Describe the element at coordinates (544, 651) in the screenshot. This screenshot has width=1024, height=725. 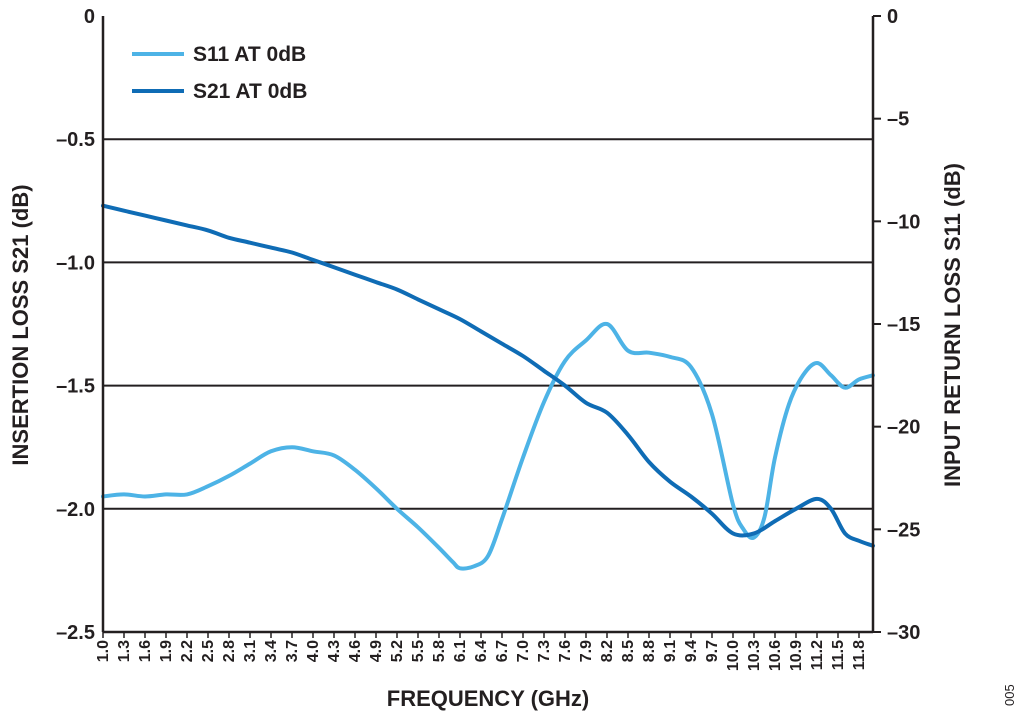
I see `x-tick-label: 7.3` at that location.